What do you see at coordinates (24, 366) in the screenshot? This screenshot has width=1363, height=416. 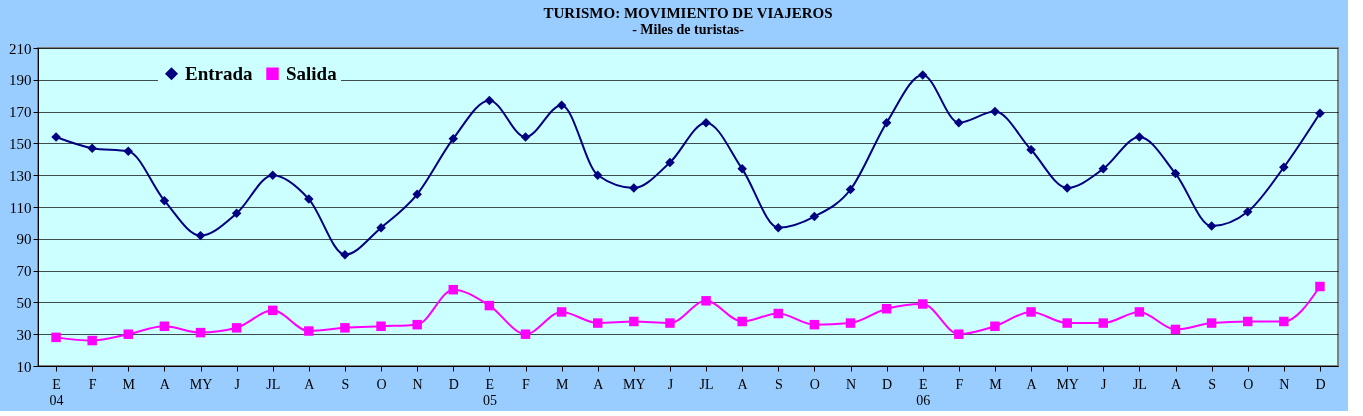 I see `y-tick-label: 10` at bounding box center [24, 366].